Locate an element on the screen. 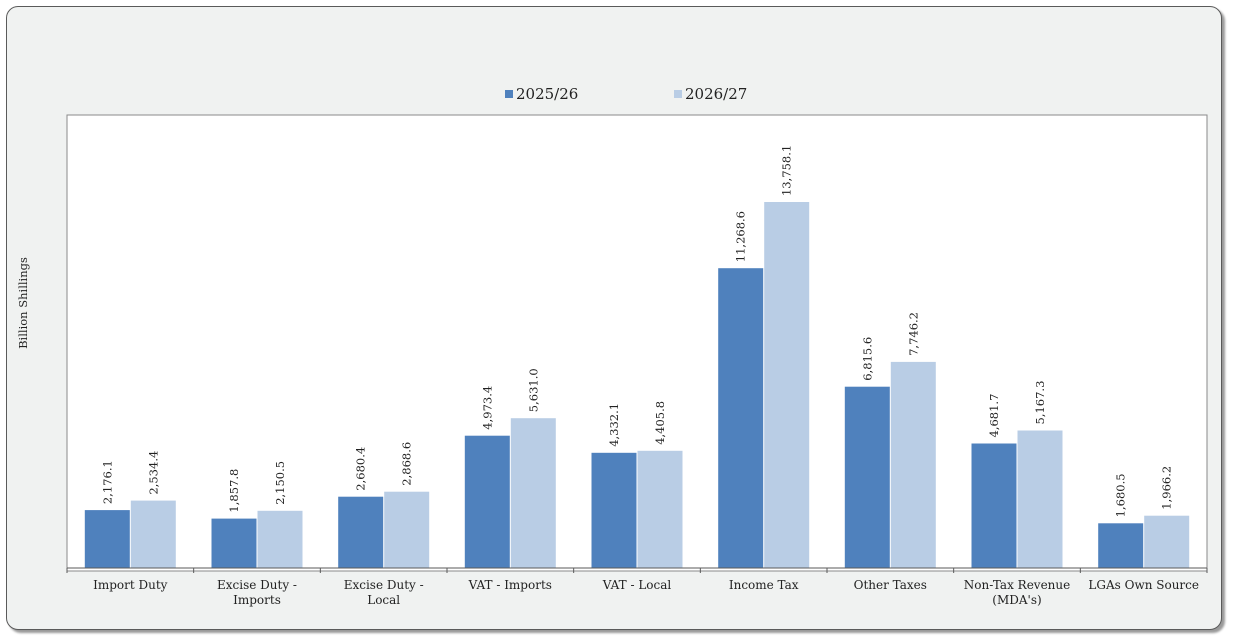 This screenshot has width=1233, height=639. data-label-7-0: 4,681.7 is located at coordinates (994, 416).